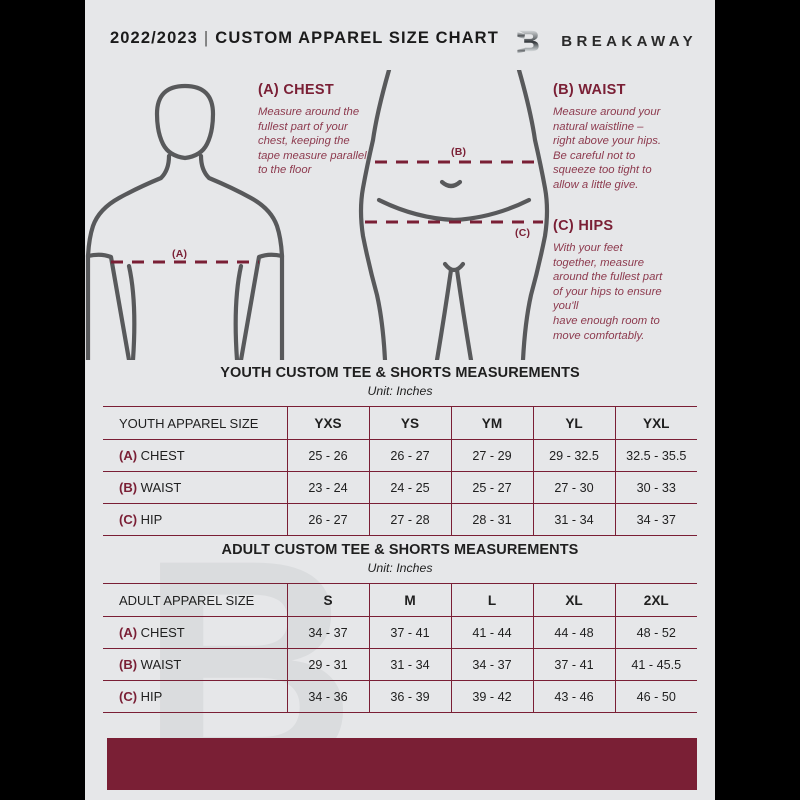 The image size is (800, 800). Describe the element at coordinates (400, 568) in the screenshot. I see `adult-table-unit: Unit: Inches` at that location.